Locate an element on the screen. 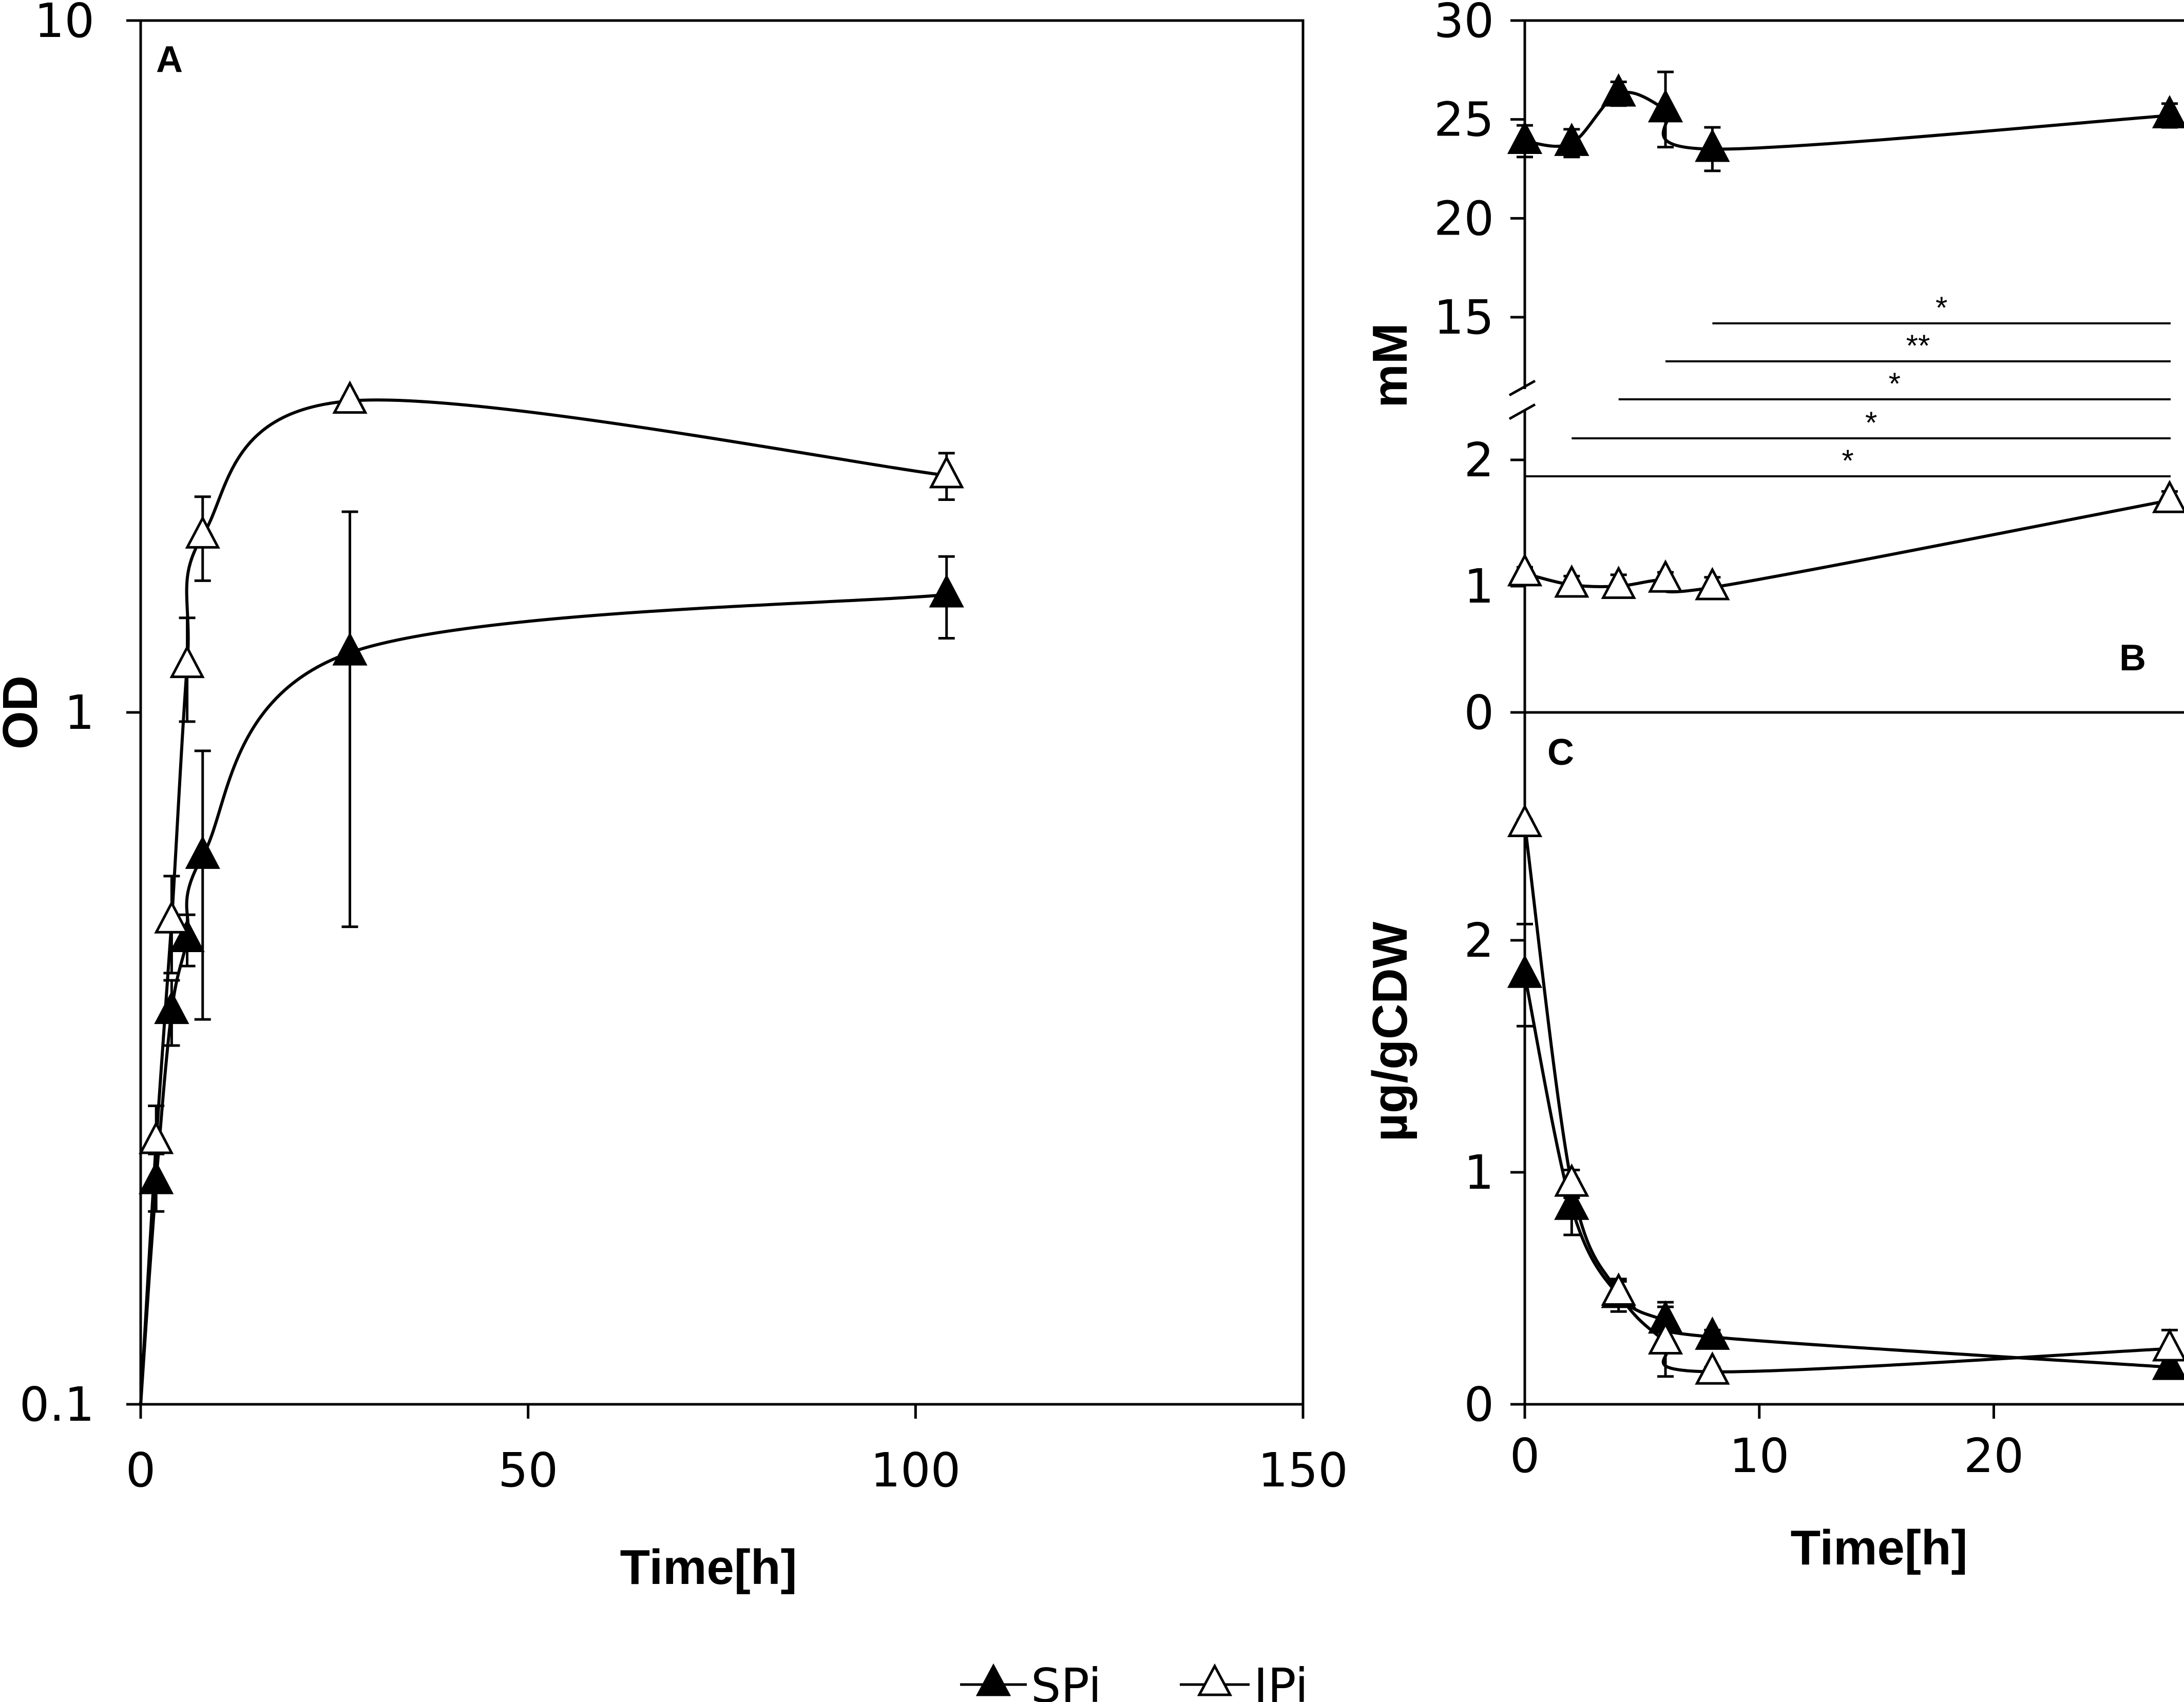 This screenshot has width=2184, height=1702. panel-c-x-tick-label: 10 is located at coordinates (1759, 1455).